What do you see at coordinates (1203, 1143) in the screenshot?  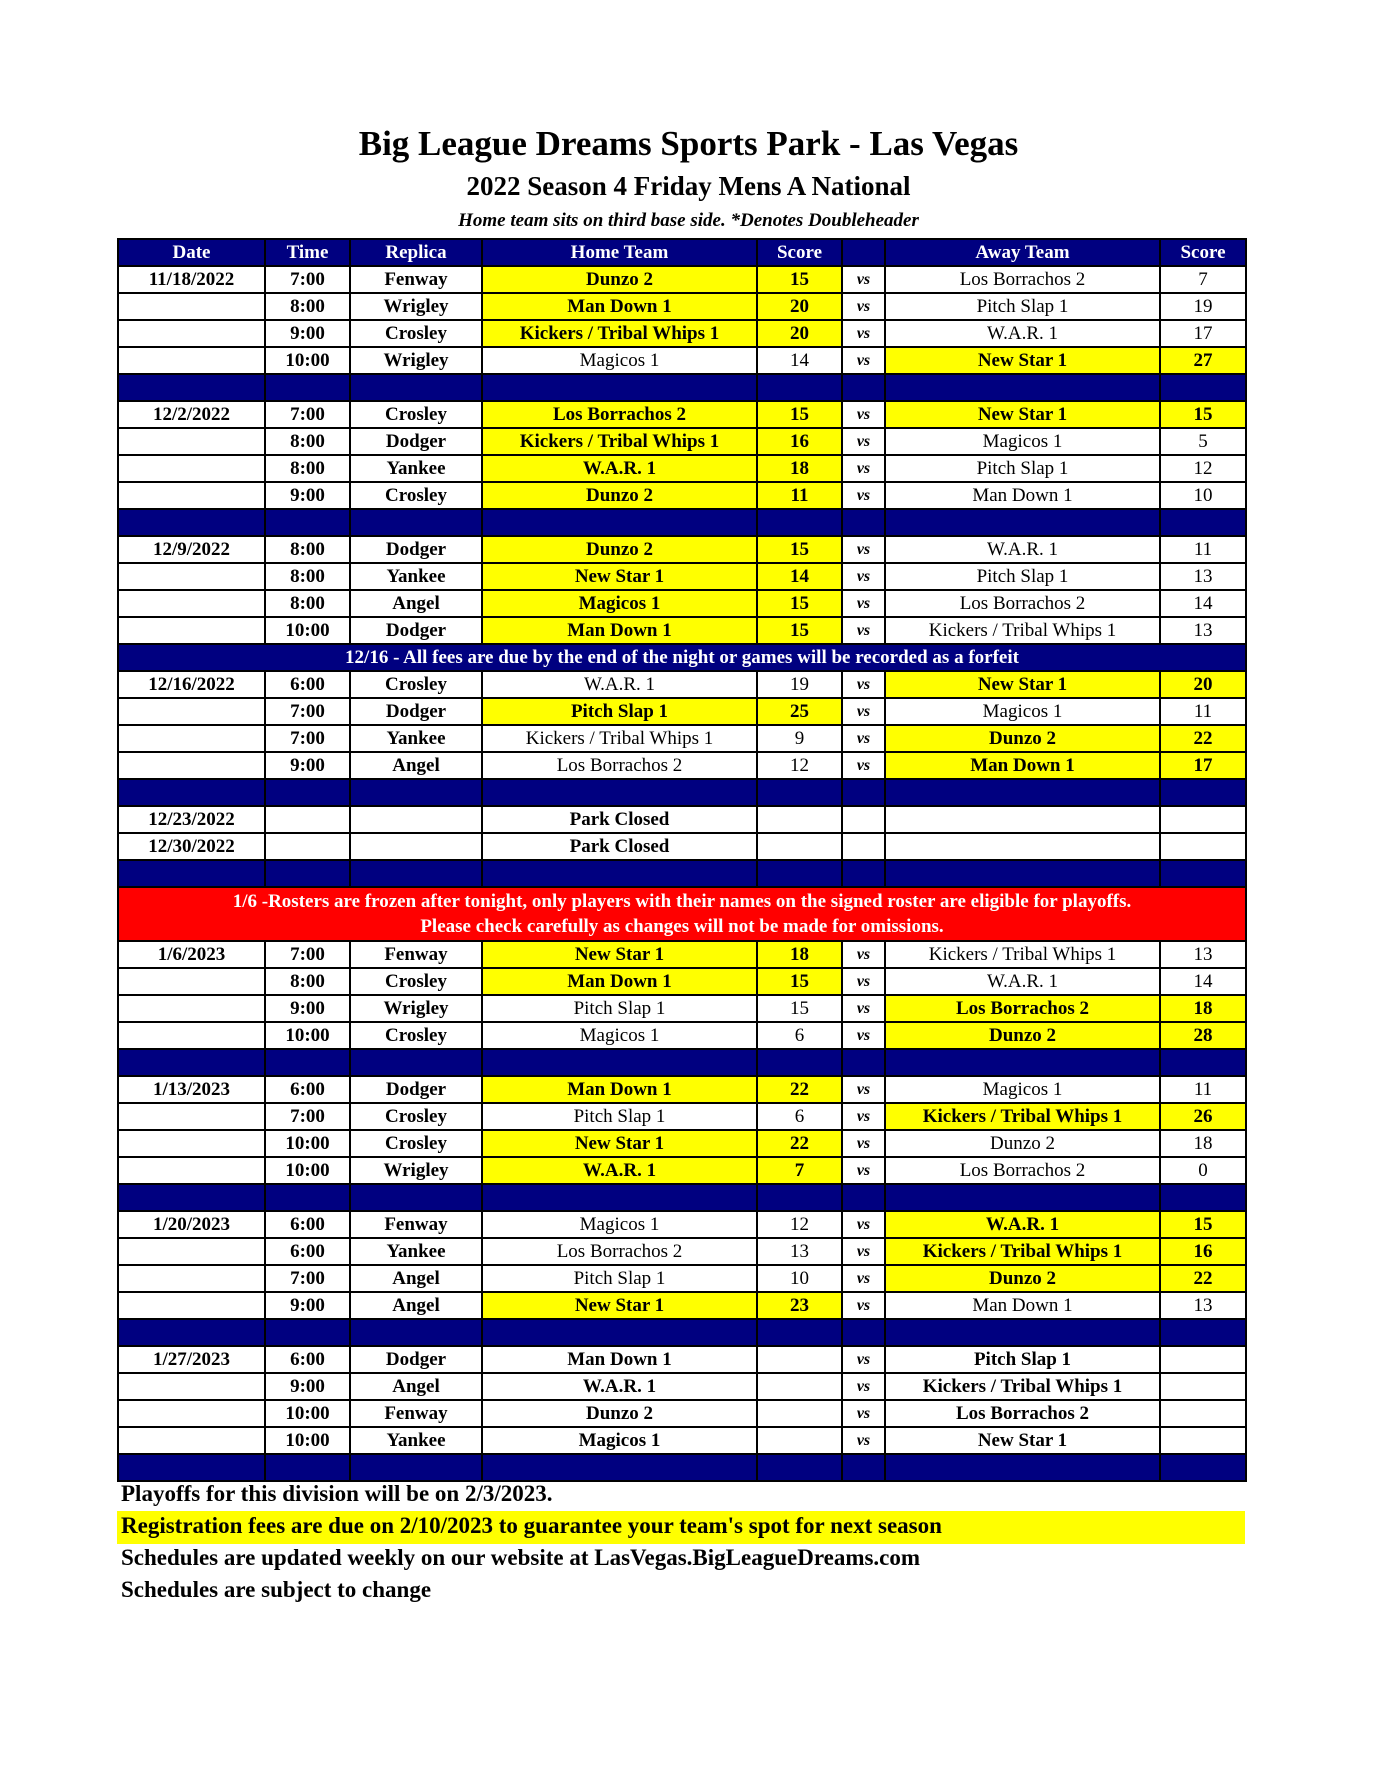 I see `away-score-cell: 18` at bounding box center [1203, 1143].